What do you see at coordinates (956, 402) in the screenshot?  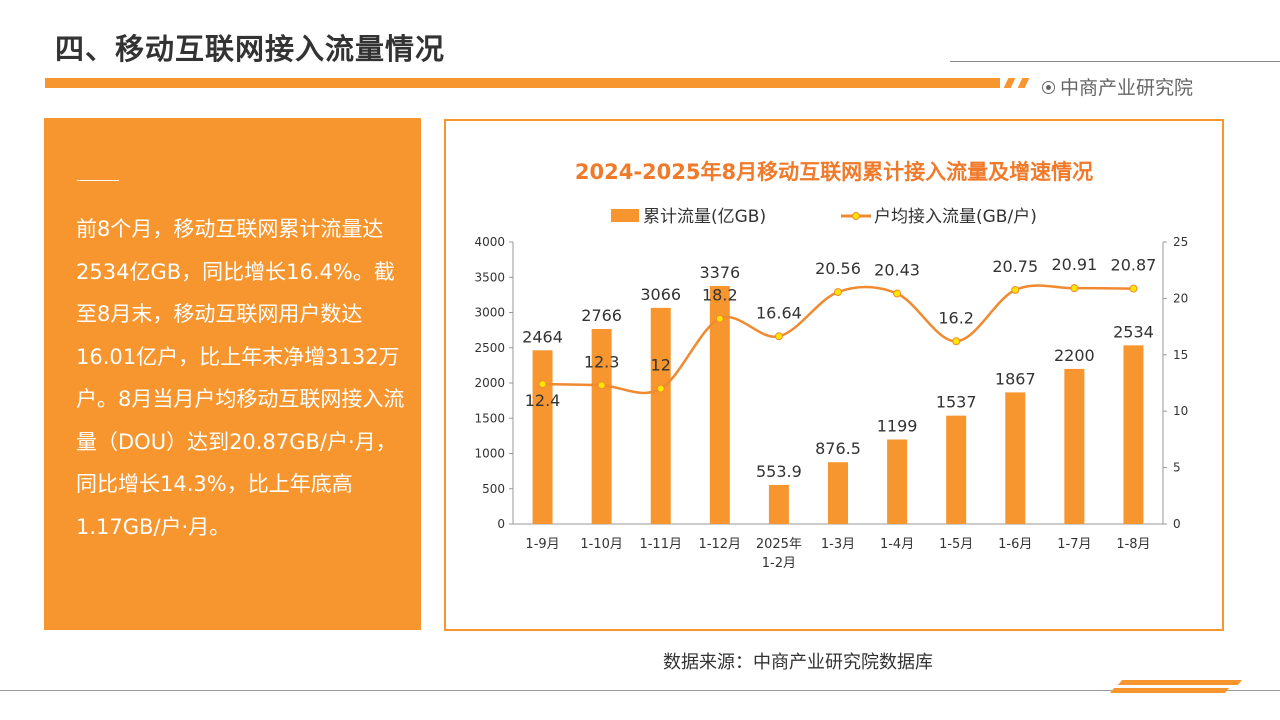 I see `bar-data-label: 1537` at bounding box center [956, 402].